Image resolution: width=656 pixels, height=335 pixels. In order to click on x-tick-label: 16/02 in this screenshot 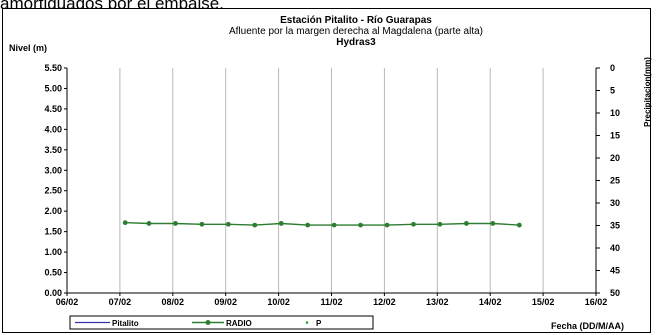, I will do `click(596, 302)`.